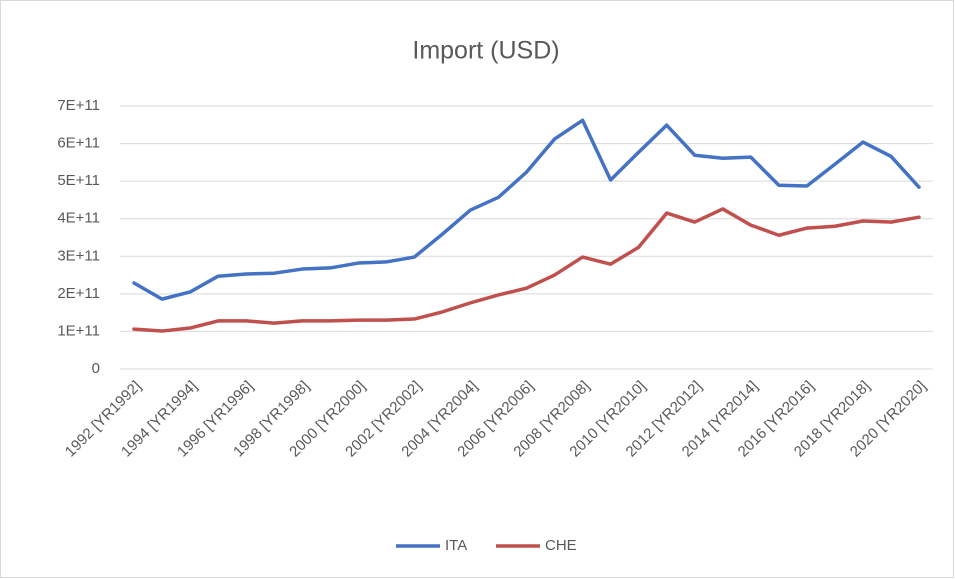 This screenshot has height=579, width=955. Describe the element at coordinates (96, 368) in the screenshot. I see `y-tick-label: 0` at that location.